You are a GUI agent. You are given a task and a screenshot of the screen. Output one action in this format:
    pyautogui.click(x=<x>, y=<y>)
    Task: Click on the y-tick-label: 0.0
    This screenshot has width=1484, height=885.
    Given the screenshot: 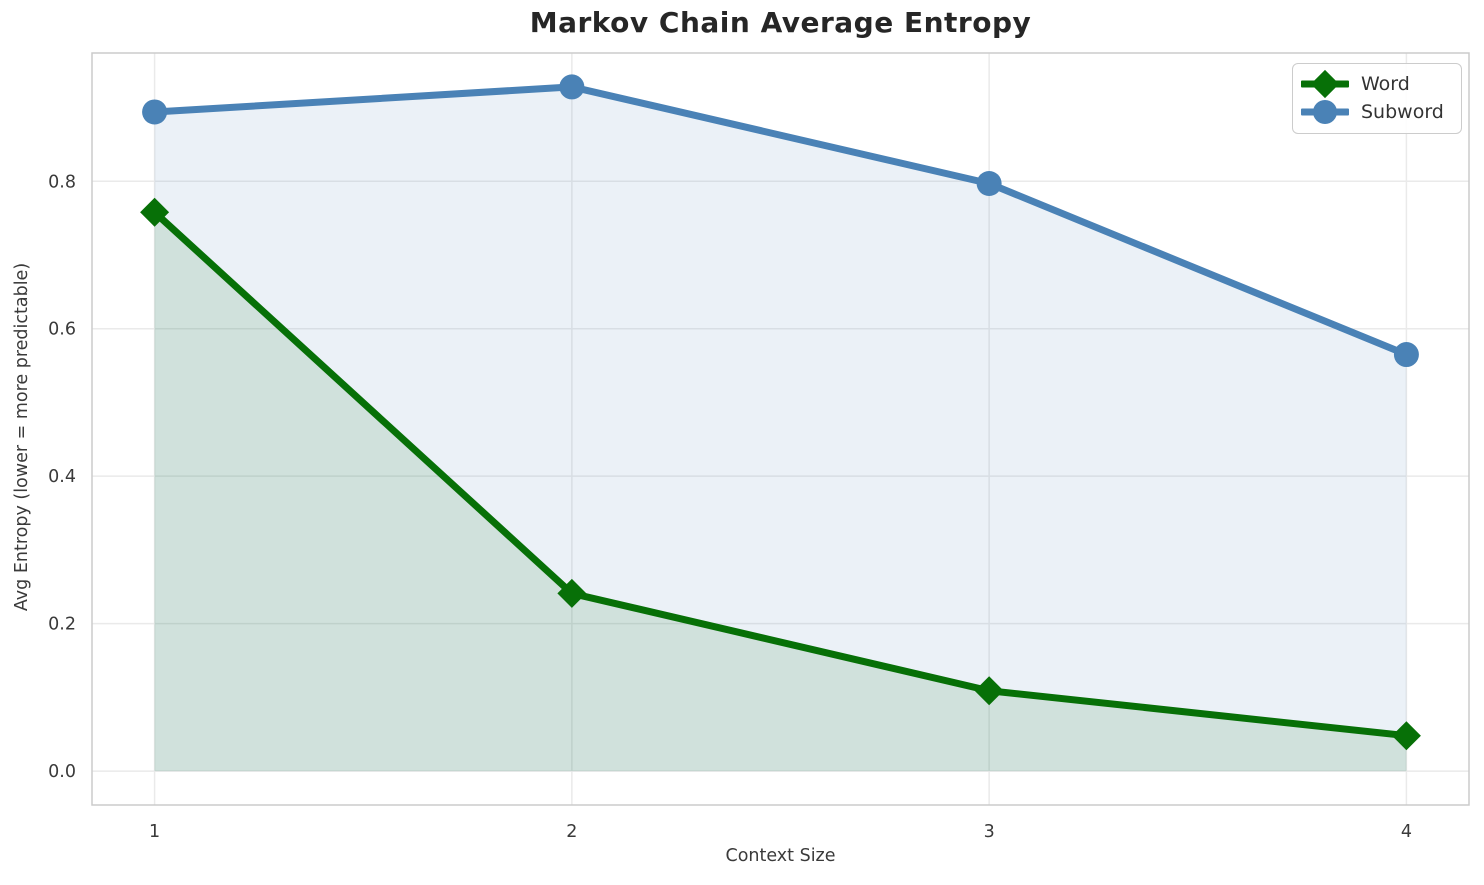 What is the action you would take?
    pyautogui.click(x=62, y=772)
    